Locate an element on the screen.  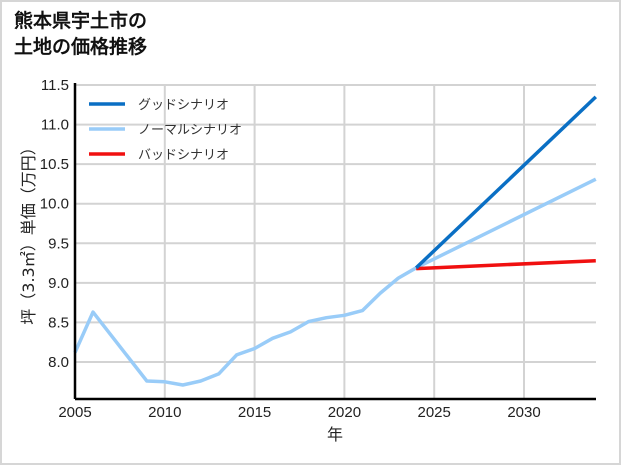
title-line-2: 土地の価格推移 is located at coordinates (81, 47).